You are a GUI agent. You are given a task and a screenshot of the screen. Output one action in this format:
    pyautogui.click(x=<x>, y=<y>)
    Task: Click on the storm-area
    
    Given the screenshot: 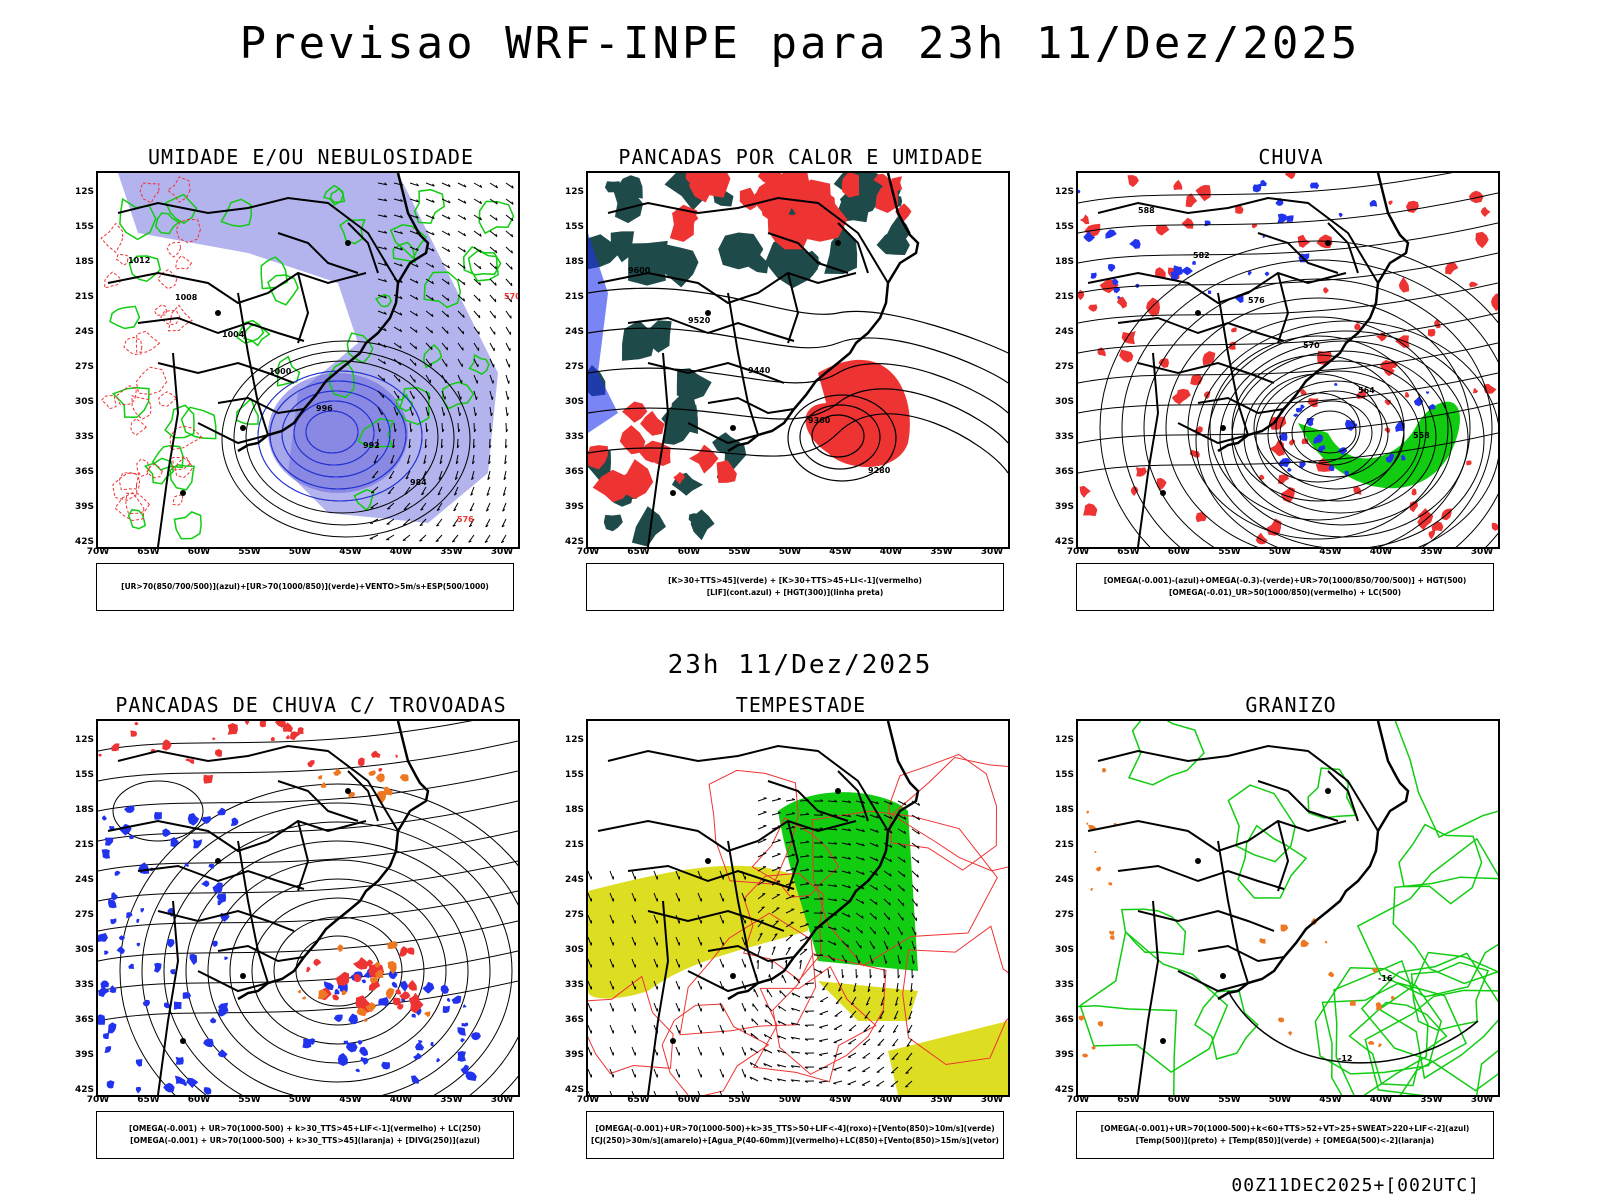 What is the action you would take?
    pyautogui.click(x=214, y=739)
    